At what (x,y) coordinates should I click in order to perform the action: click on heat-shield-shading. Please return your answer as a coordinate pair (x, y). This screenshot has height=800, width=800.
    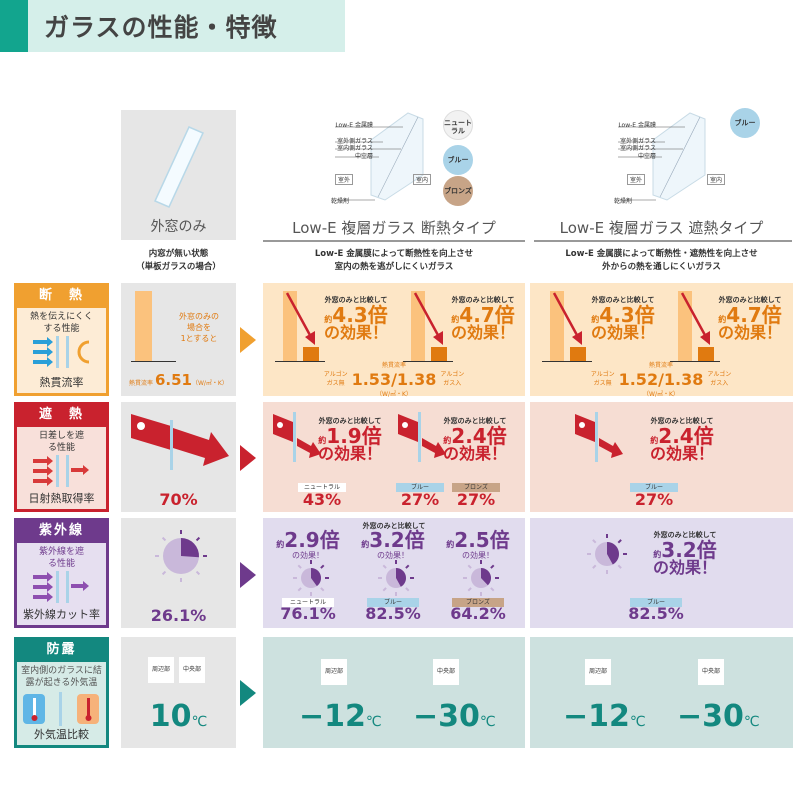
    Looking at the image, I should click on (661, 457).